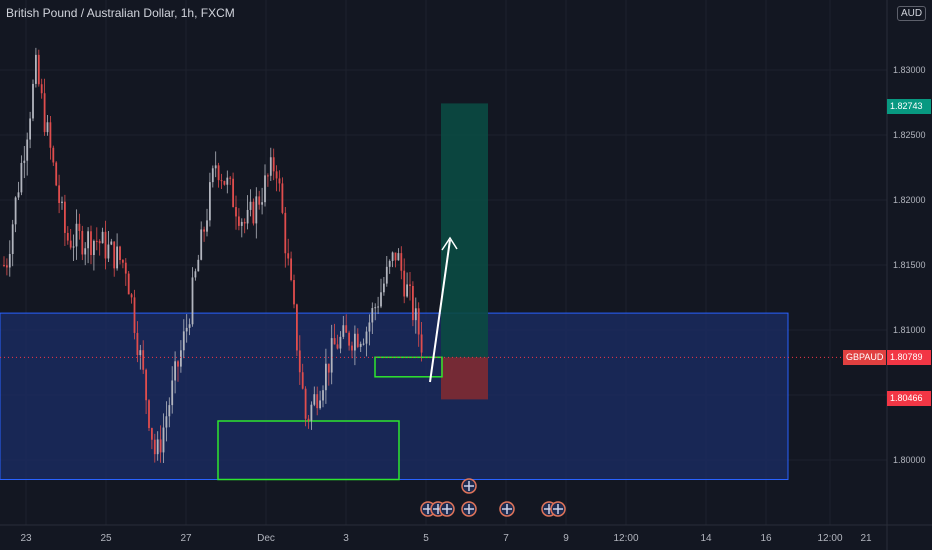 The height and width of the screenshot is (550, 932). What do you see at coordinates (909, 200) in the screenshot?
I see `y-tick-label: 1.82000` at bounding box center [909, 200].